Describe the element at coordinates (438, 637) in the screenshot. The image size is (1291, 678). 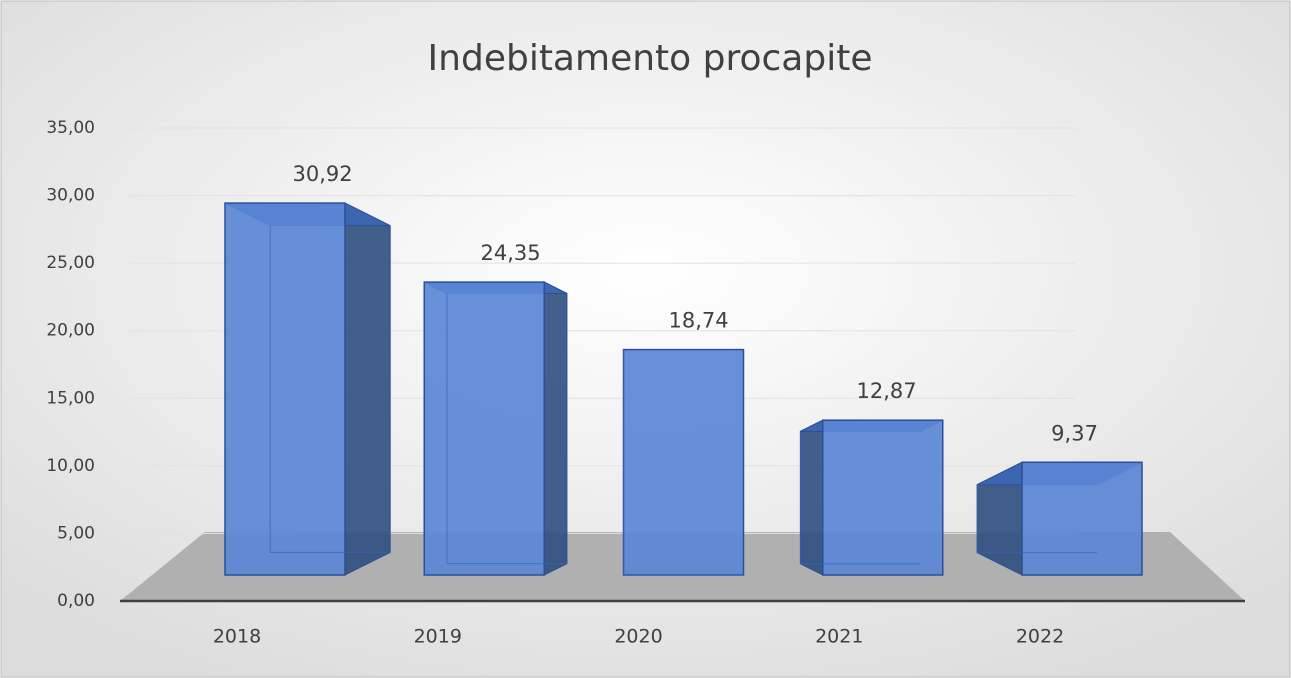
I see `x-tick-label: 2019` at that location.